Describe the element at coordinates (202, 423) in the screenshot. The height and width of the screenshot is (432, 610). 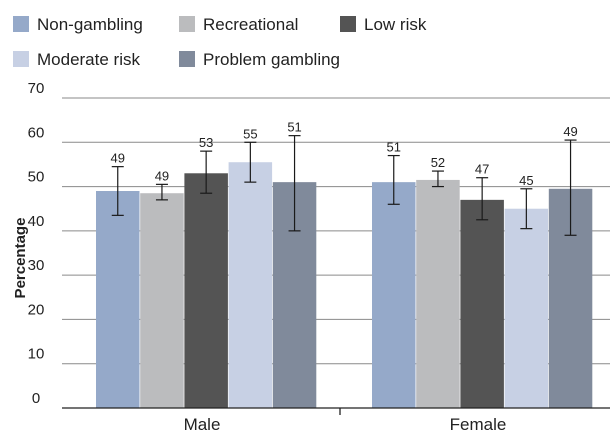
I see `x-category-label-male: Male` at that location.